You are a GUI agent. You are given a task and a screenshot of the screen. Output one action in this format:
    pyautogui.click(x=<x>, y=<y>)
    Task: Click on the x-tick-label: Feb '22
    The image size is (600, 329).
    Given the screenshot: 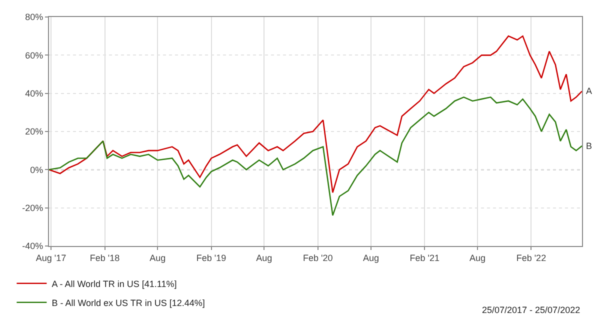 What is the action you would take?
    pyautogui.click(x=531, y=257)
    